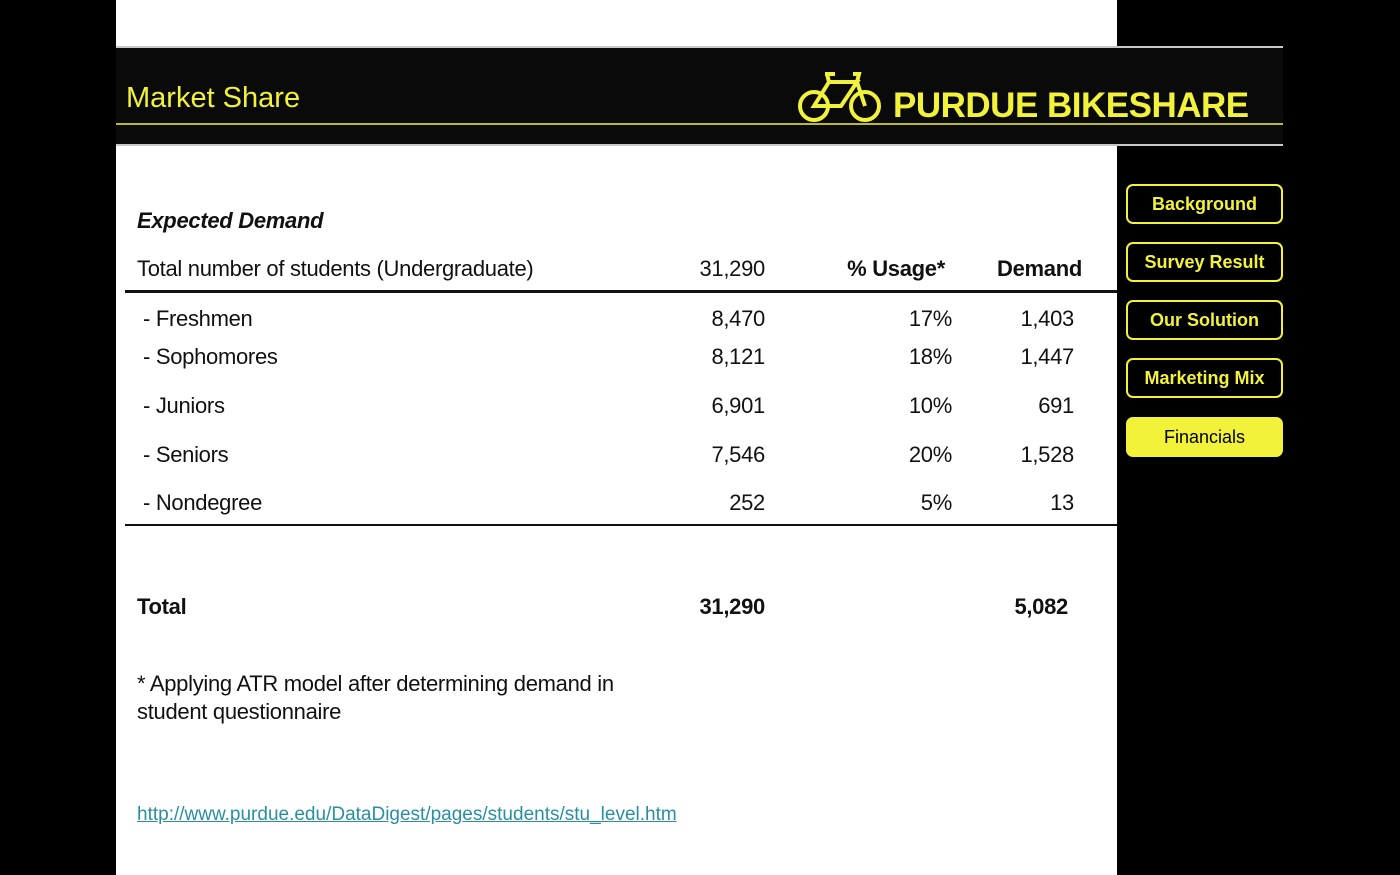  What do you see at coordinates (699, 124) in the screenshot?
I see `title-underline` at bounding box center [699, 124].